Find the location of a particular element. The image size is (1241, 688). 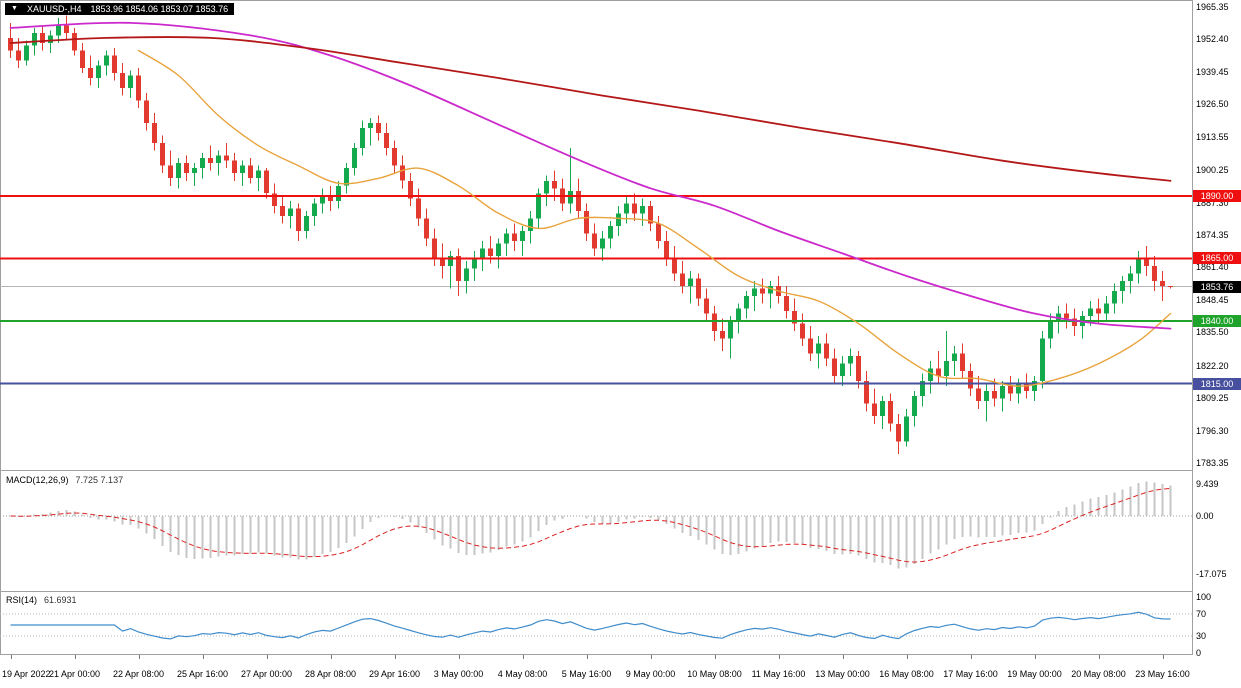

price-tick-label: 1822.20 is located at coordinates (1212, 365).